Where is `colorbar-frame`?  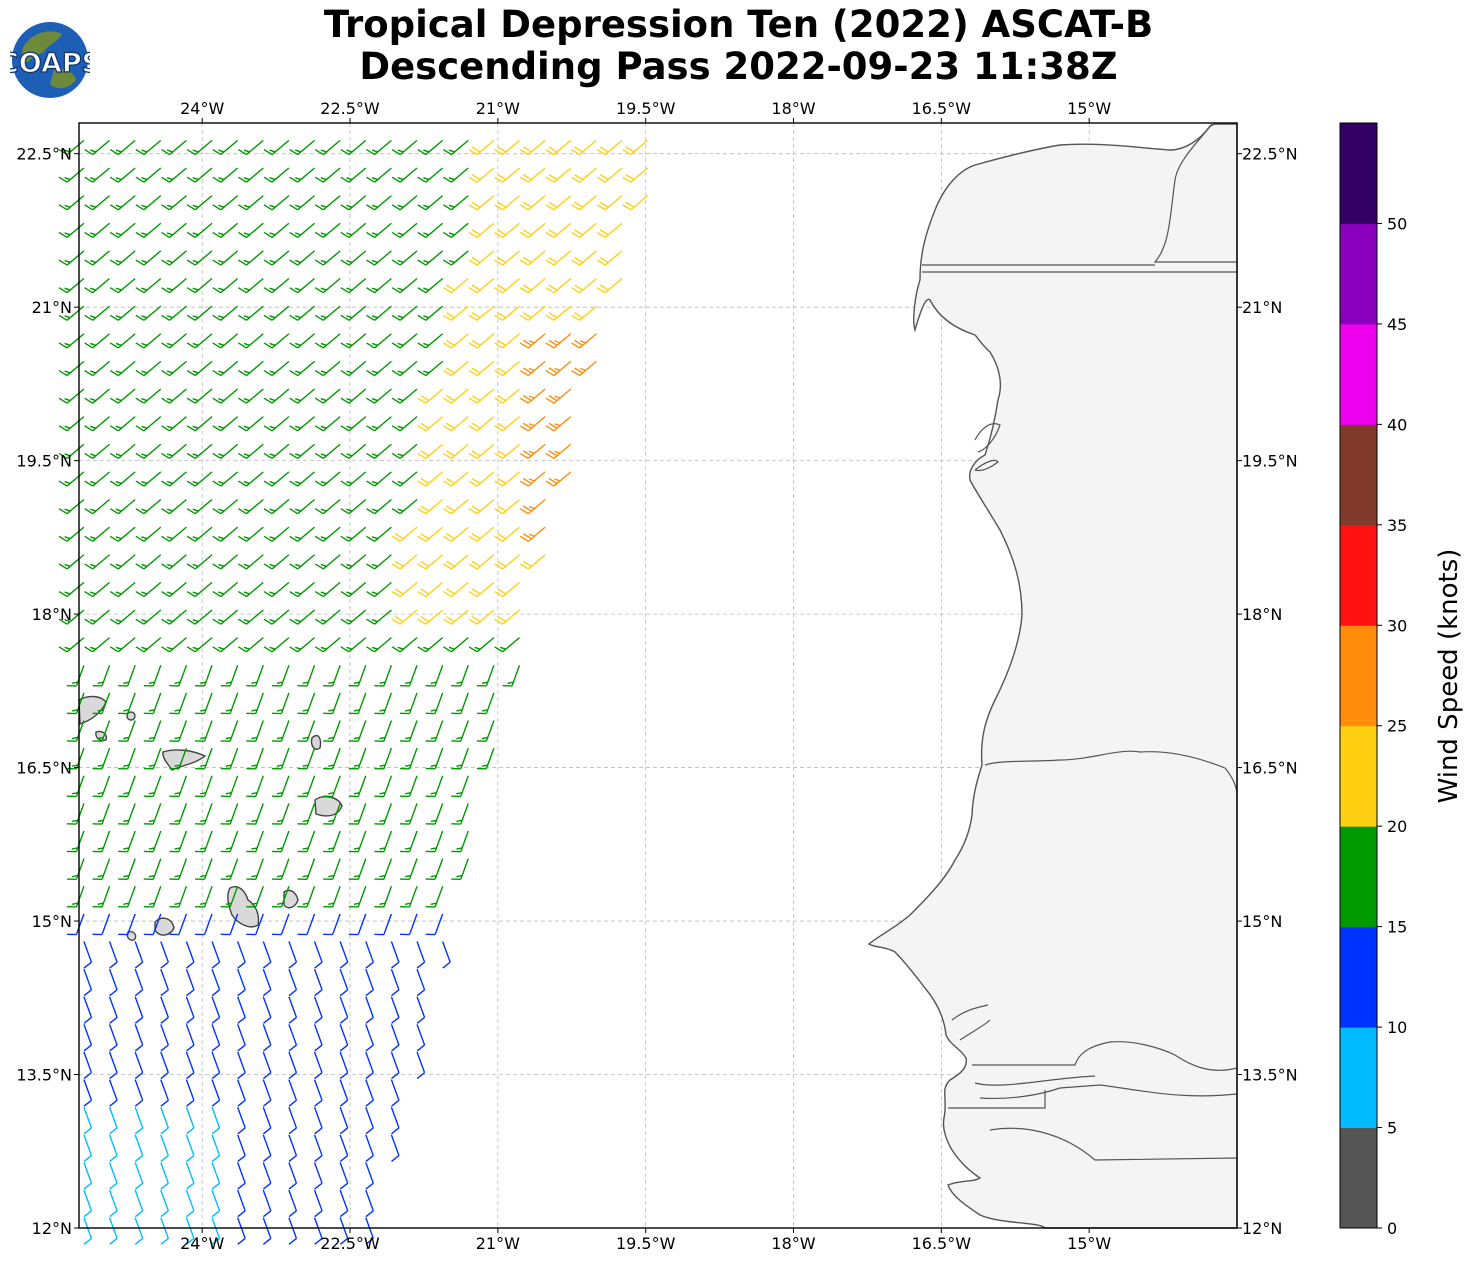 colorbar-frame is located at coordinates (1358, 675).